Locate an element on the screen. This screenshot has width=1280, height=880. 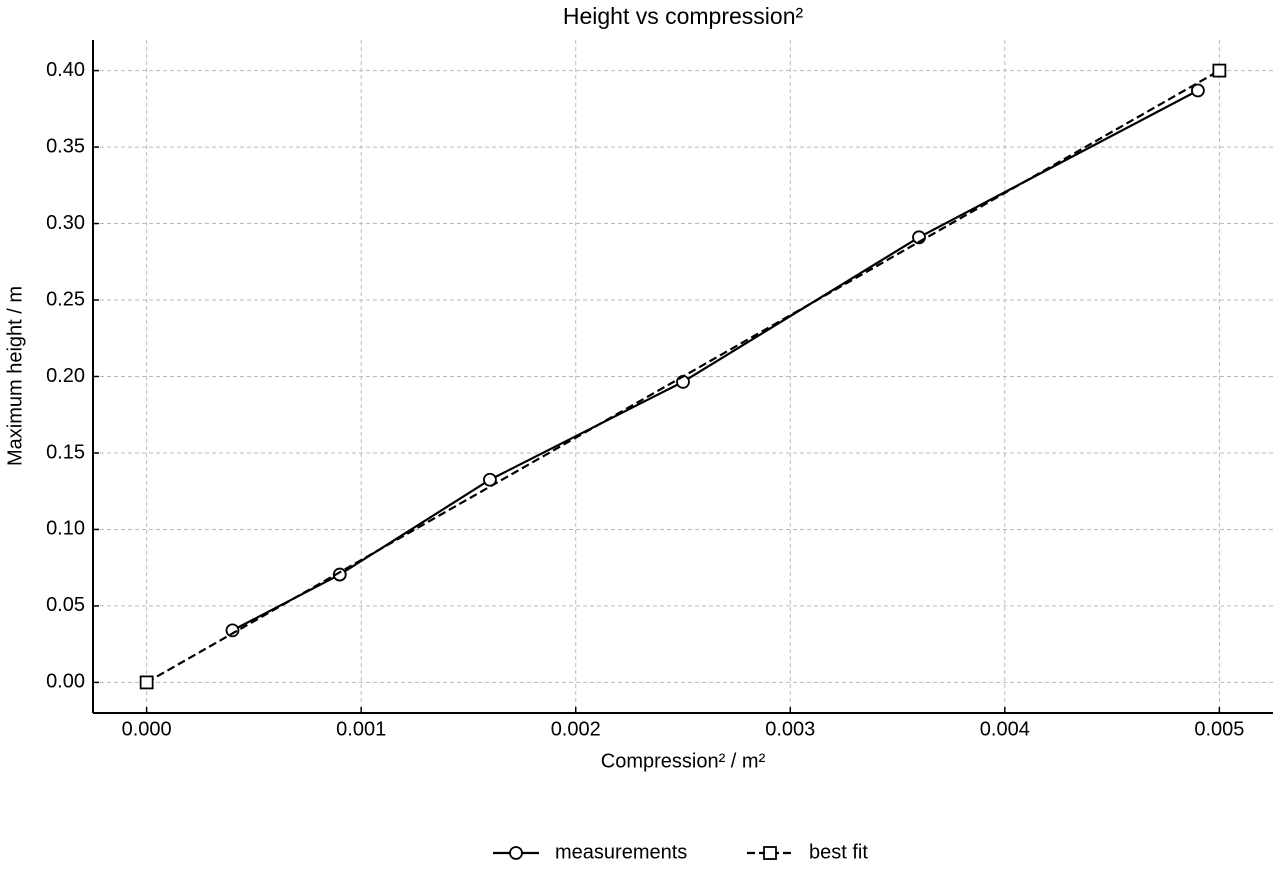
x-tick-label: 0.002 is located at coordinates (576, 729).